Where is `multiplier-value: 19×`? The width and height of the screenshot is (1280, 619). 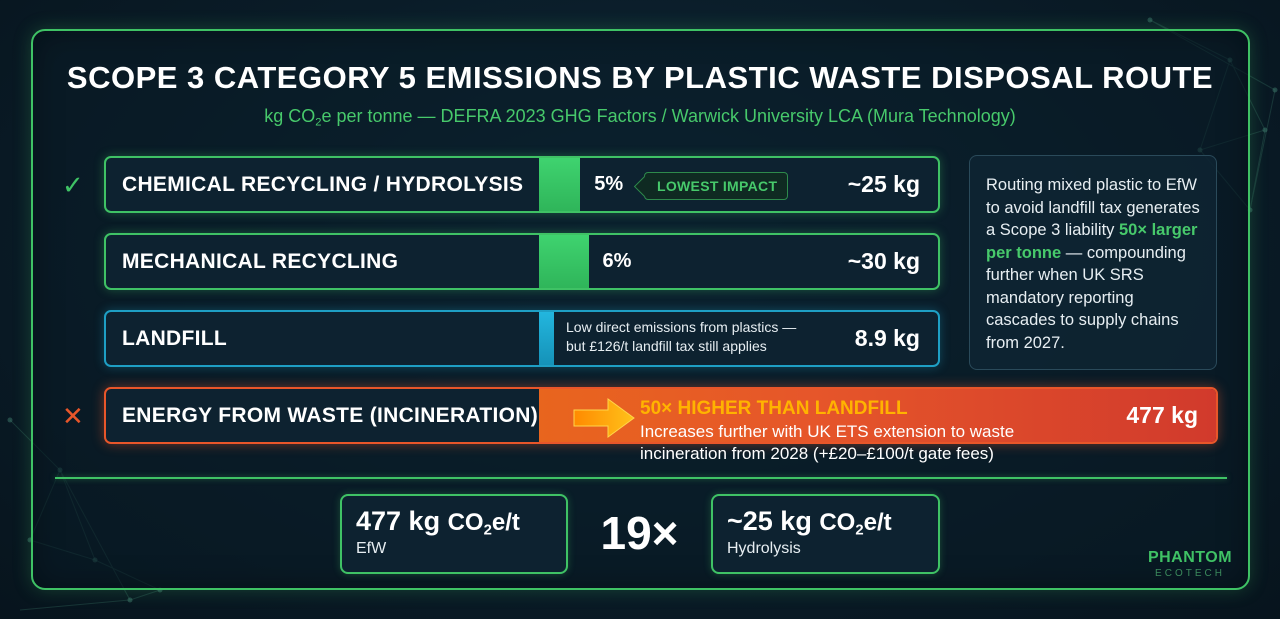
multiplier-value: 19× is located at coordinates (639, 533).